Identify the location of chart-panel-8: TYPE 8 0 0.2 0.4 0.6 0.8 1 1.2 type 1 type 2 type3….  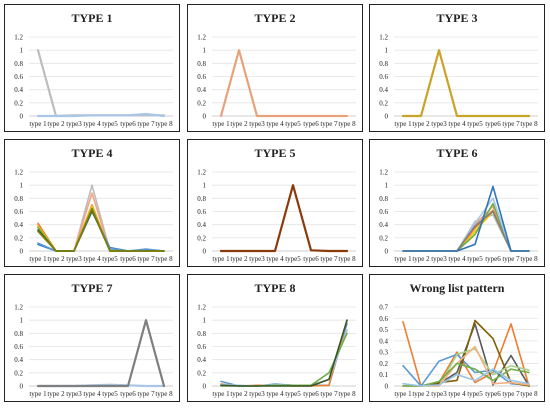
(275, 338).